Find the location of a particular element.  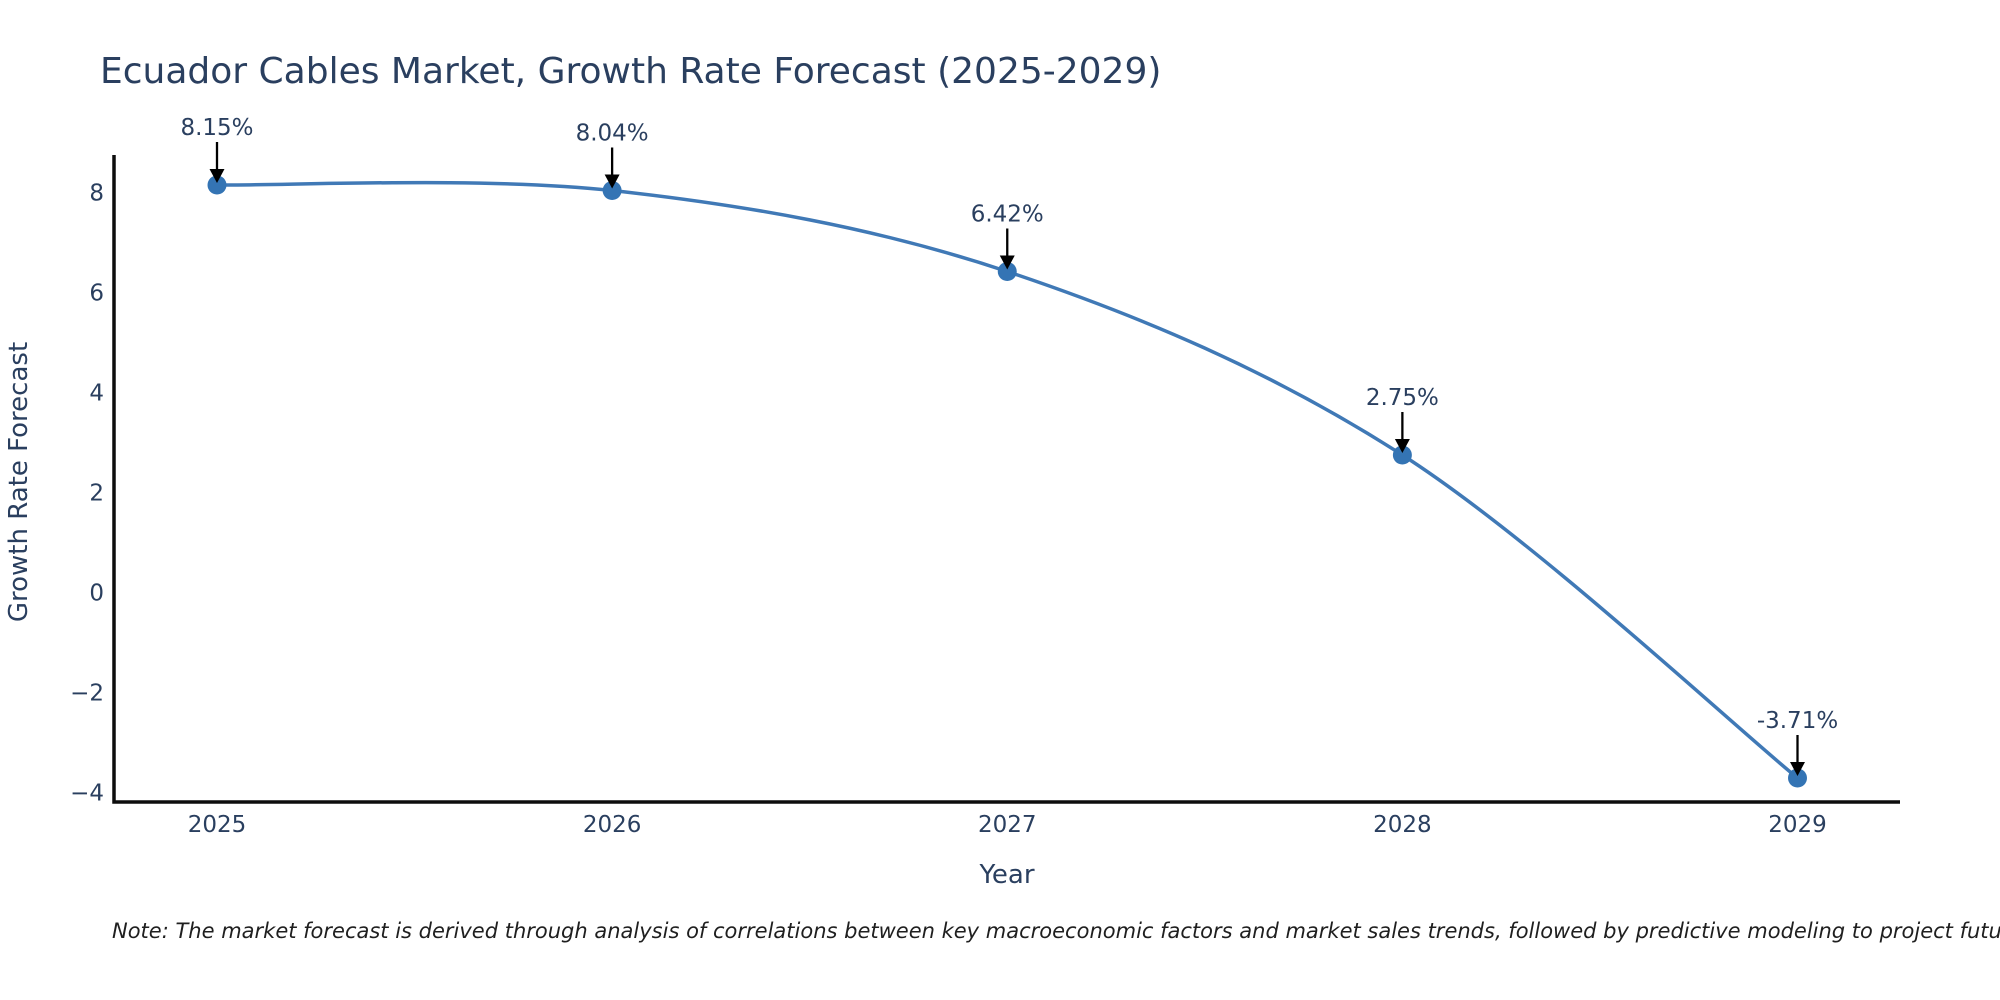

data-point-2027 is located at coordinates (1007, 271).